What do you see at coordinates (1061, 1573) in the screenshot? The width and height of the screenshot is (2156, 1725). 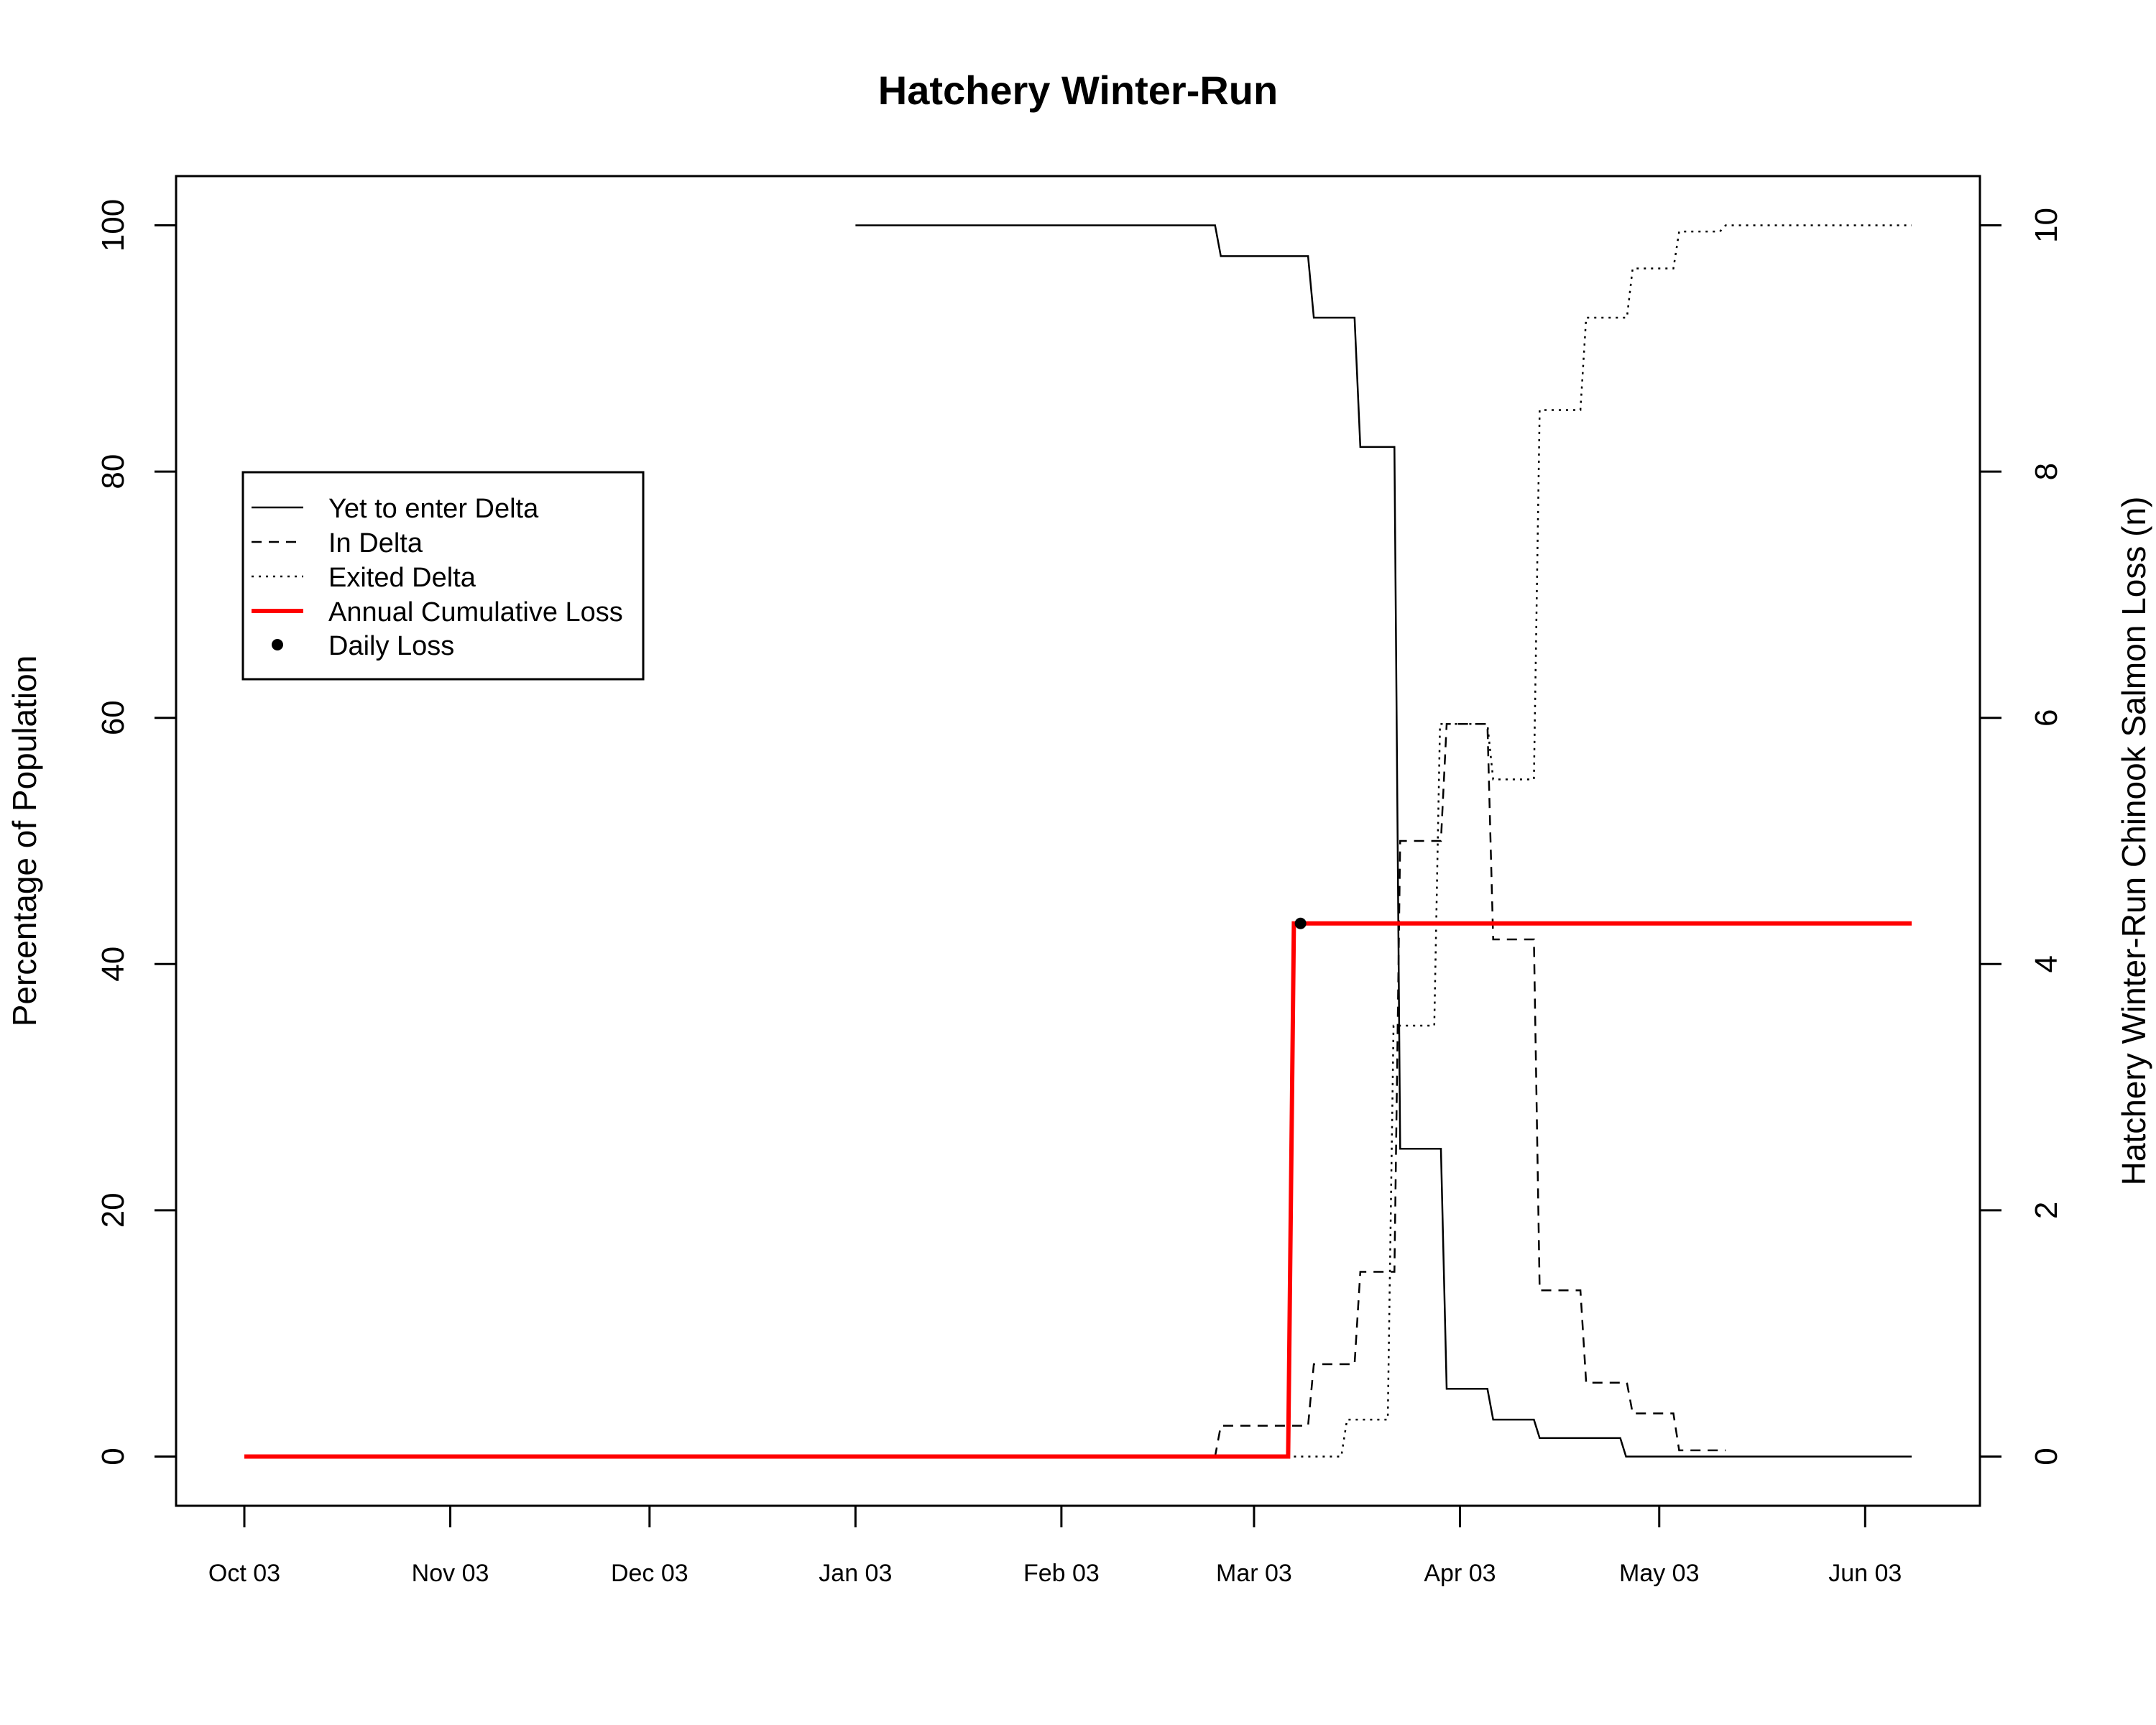 I see `x-tick-label-4: Feb 03` at bounding box center [1061, 1573].